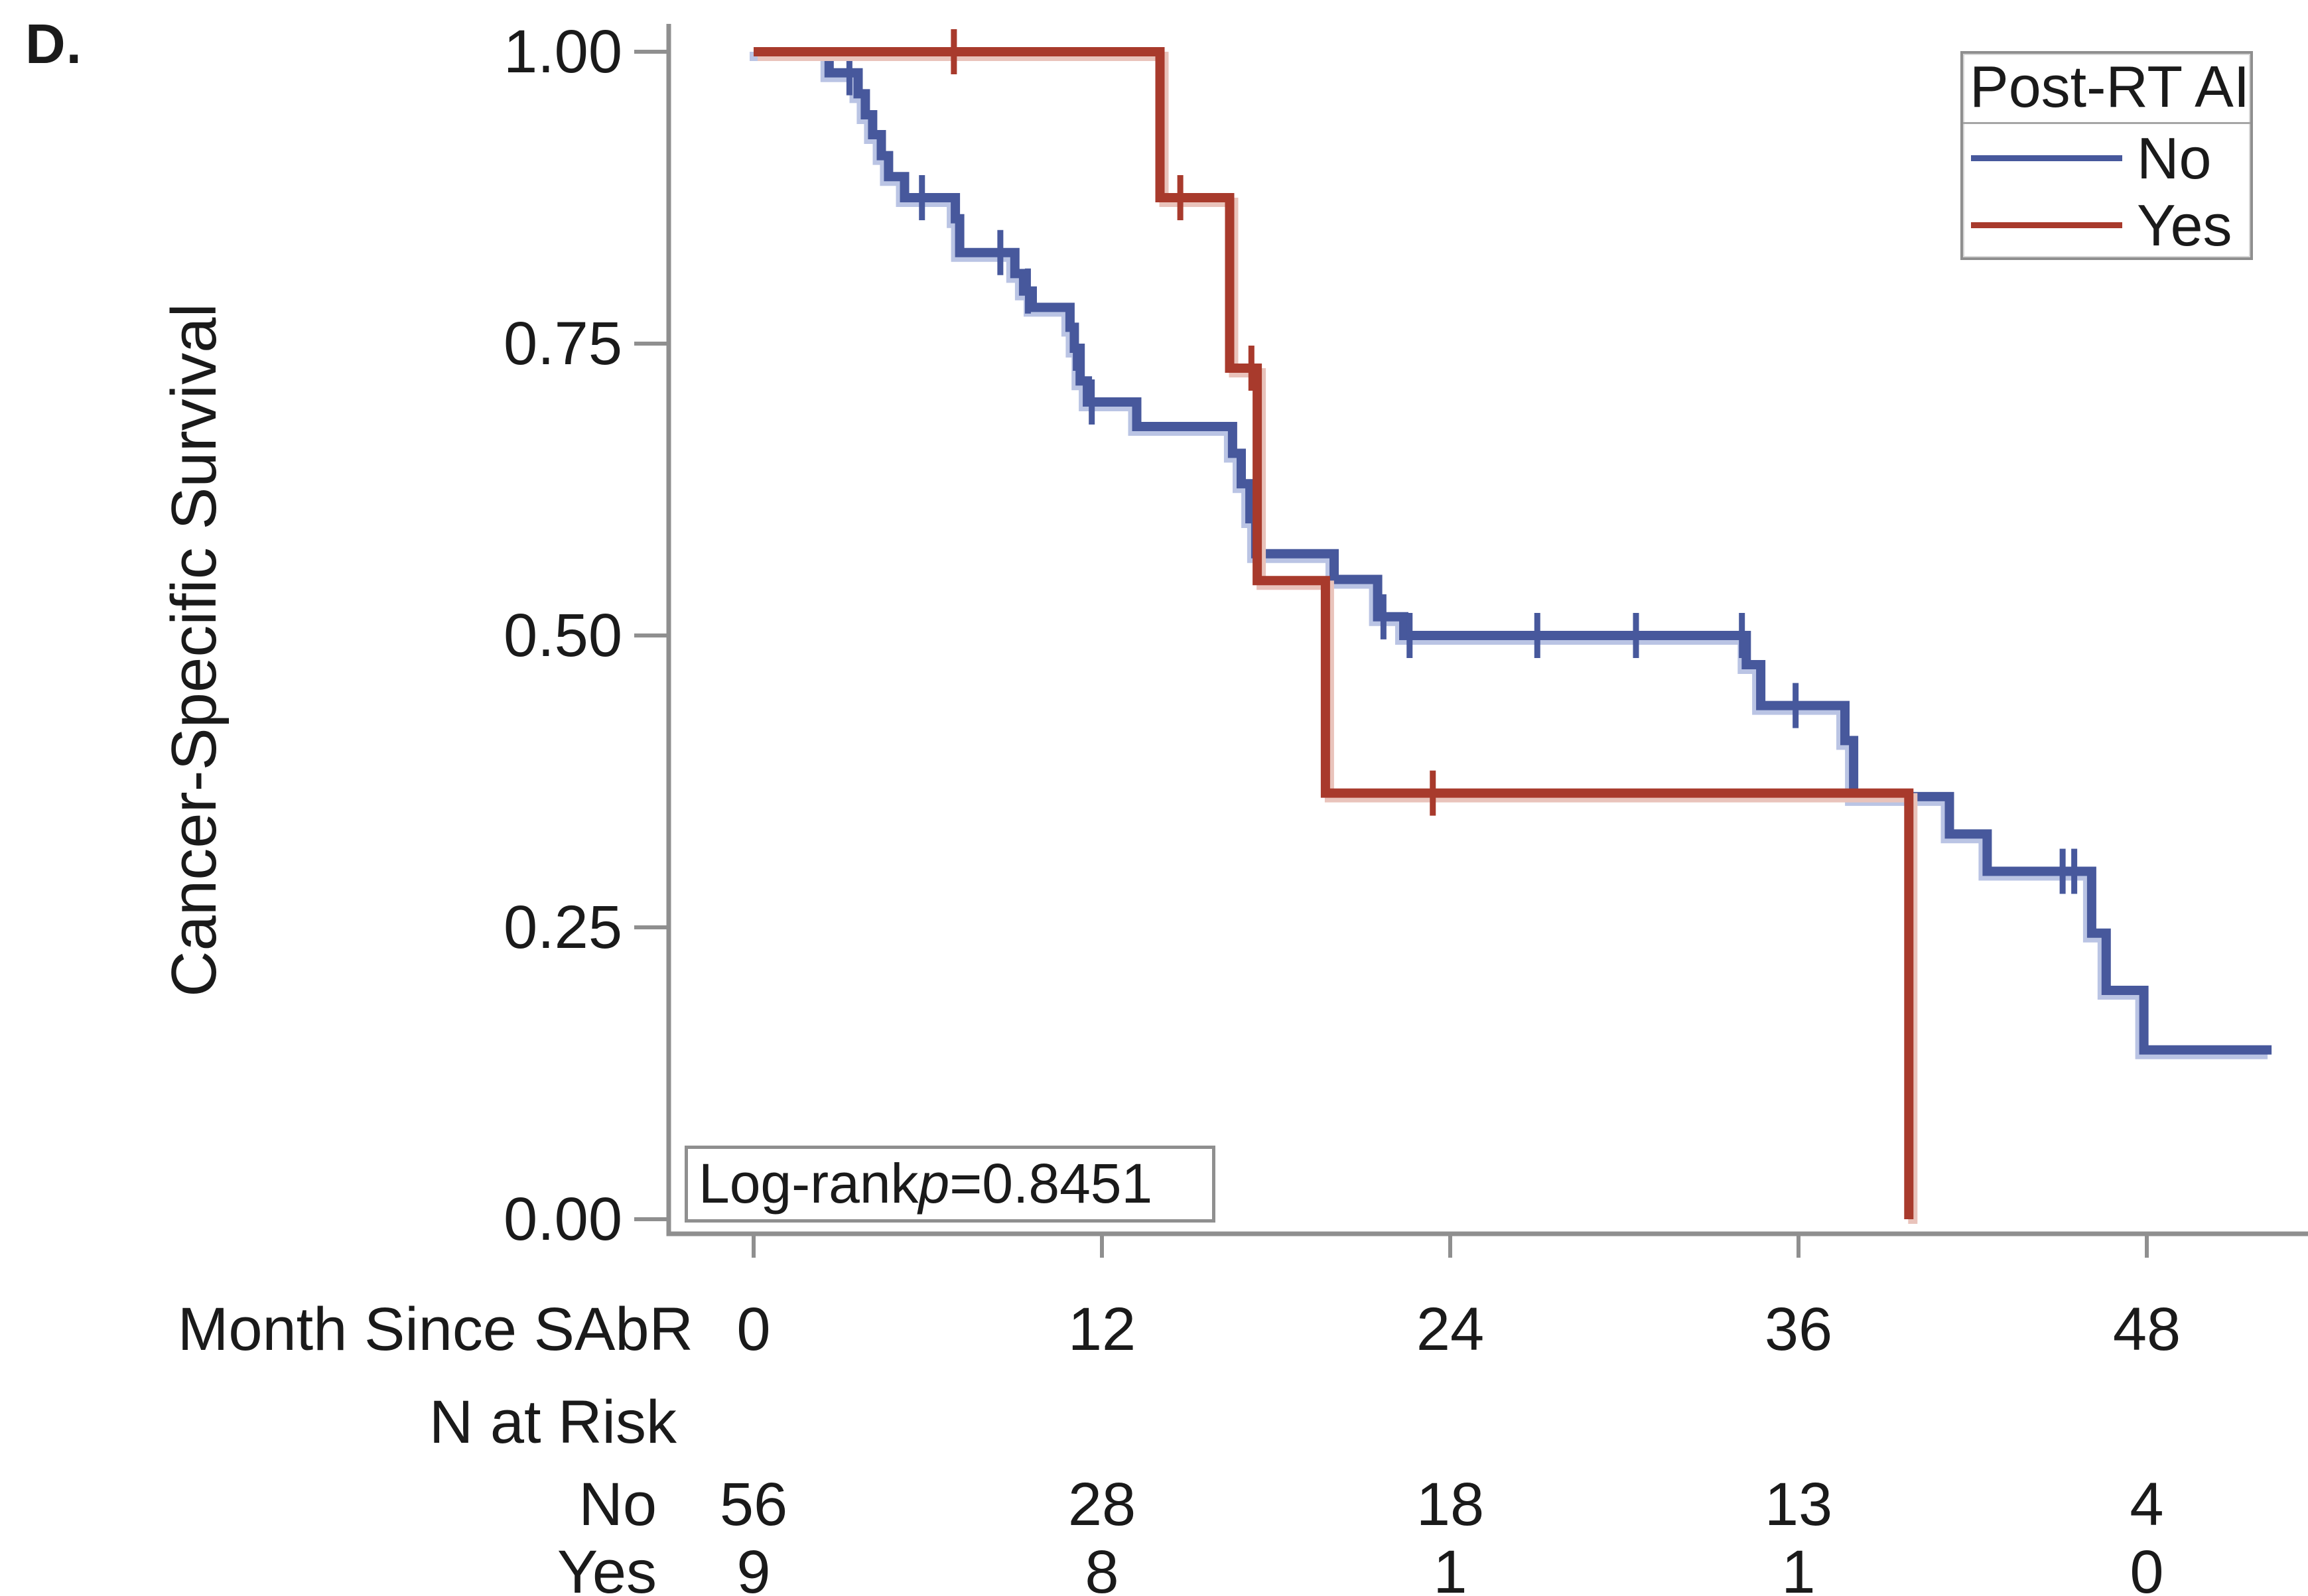 This screenshot has height=1596, width=2308. I want to click on legend-title: Post-RT AI, so click(2106, 89).